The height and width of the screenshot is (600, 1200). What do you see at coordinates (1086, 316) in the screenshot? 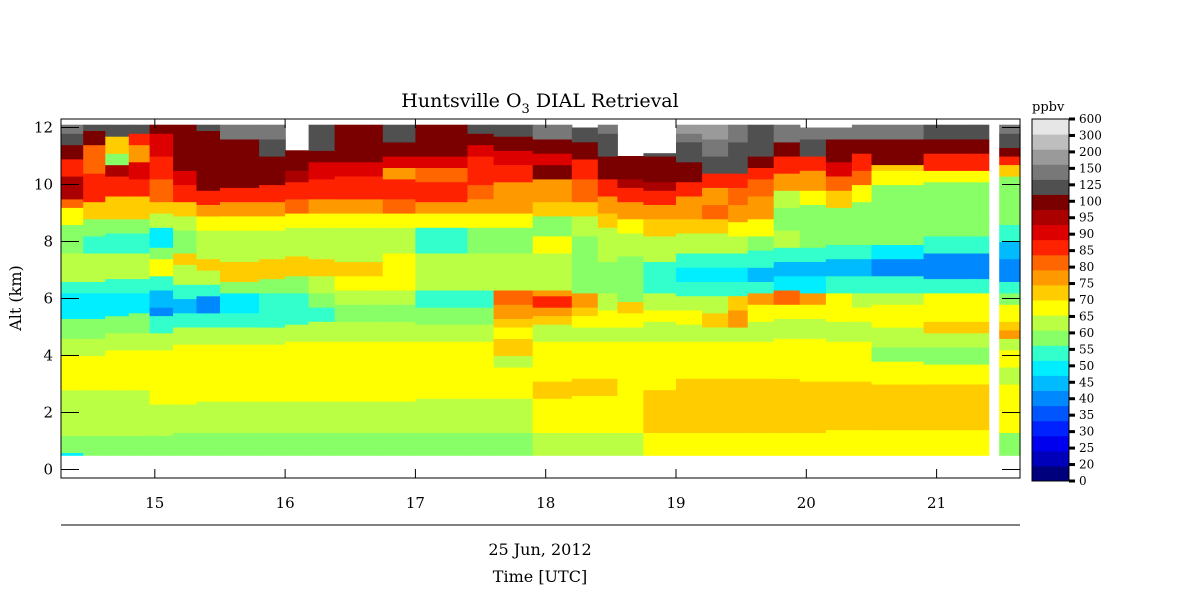
I see `colorbar-label-10: 65` at bounding box center [1086, 316].